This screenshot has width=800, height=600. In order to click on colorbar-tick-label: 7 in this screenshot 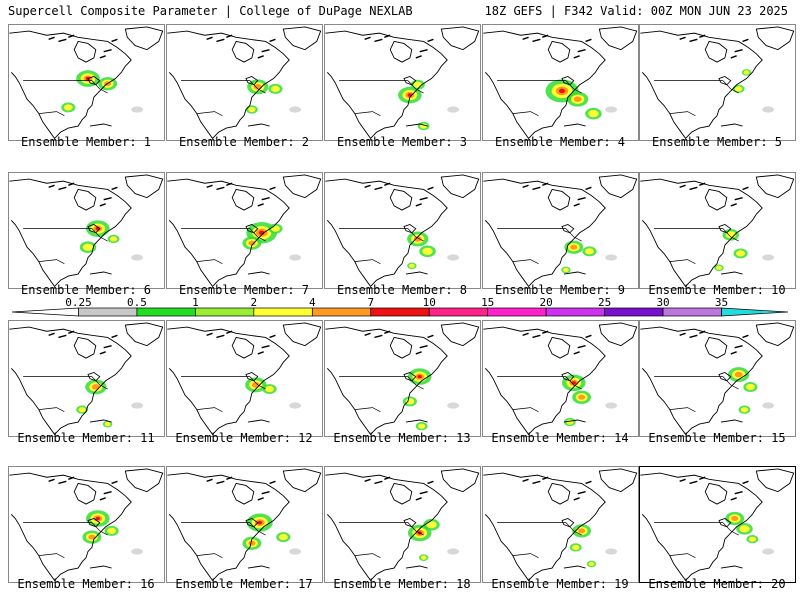, I will do `click(370, 302)`.